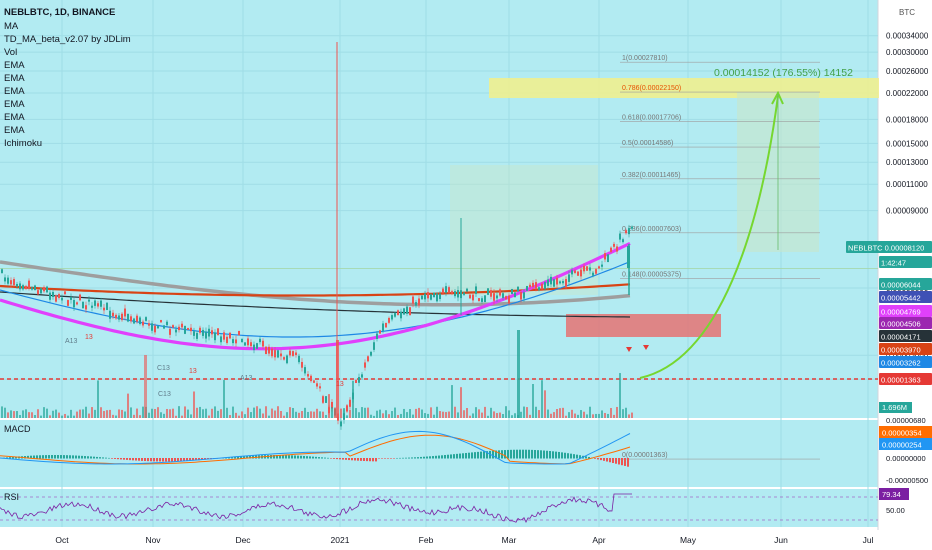 The width and height of the screenshot is (932, 550). I want to click on price-tag: 0.00003970, so click(901, 350).